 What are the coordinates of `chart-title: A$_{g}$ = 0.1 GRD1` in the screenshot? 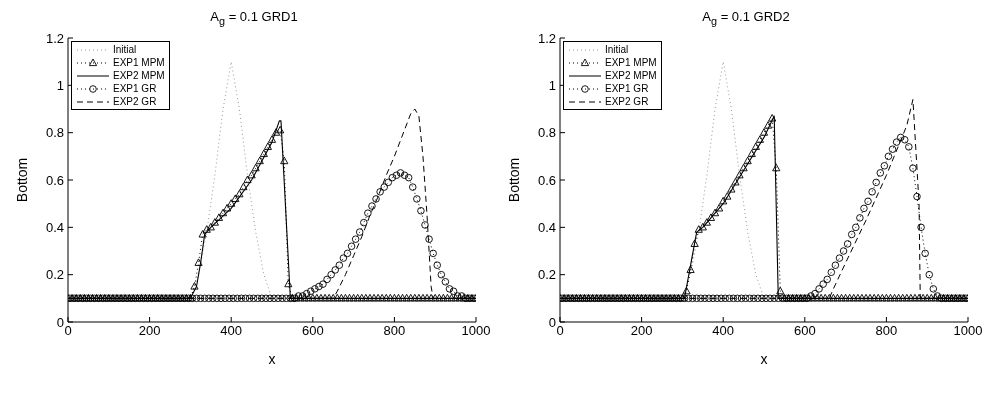 It's located at (254, 18).